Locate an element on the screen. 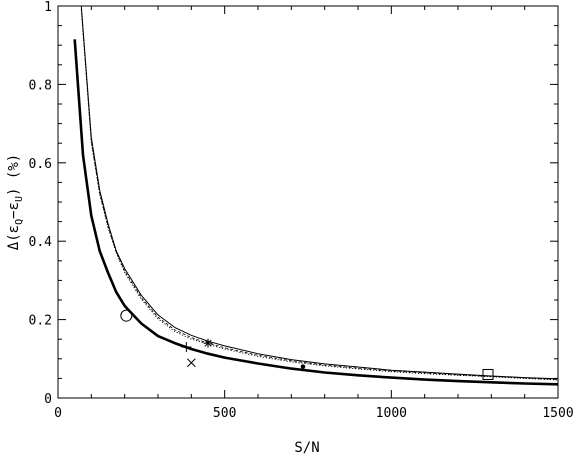  x-axis-label: S/N is located at coordinates (306, 448).